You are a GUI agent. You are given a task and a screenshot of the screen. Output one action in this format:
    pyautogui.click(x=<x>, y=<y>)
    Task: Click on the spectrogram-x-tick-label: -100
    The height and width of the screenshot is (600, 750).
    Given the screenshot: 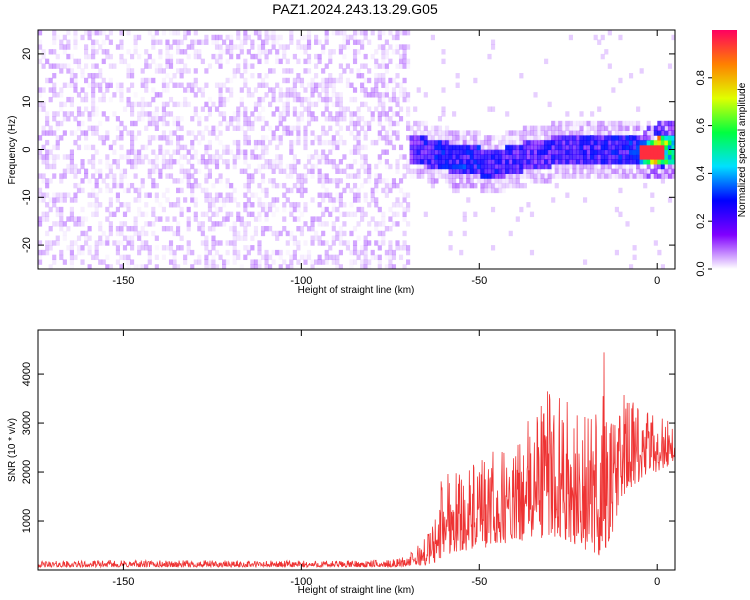 What is the action you would take?
    pyautogui.click(x=301, y=281)
    